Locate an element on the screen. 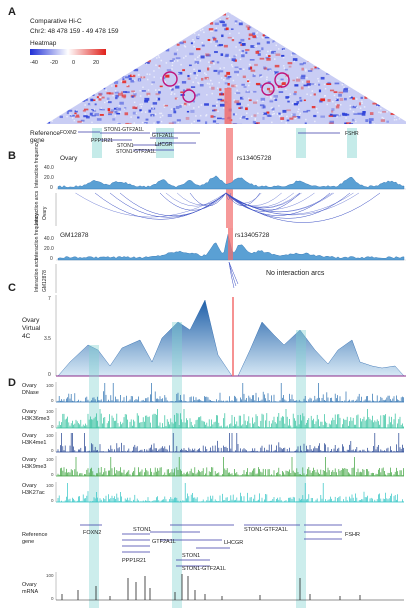 The width and height of the screenshot is (406, 608). freq-ovary-area is located at coordinates (231, 182).